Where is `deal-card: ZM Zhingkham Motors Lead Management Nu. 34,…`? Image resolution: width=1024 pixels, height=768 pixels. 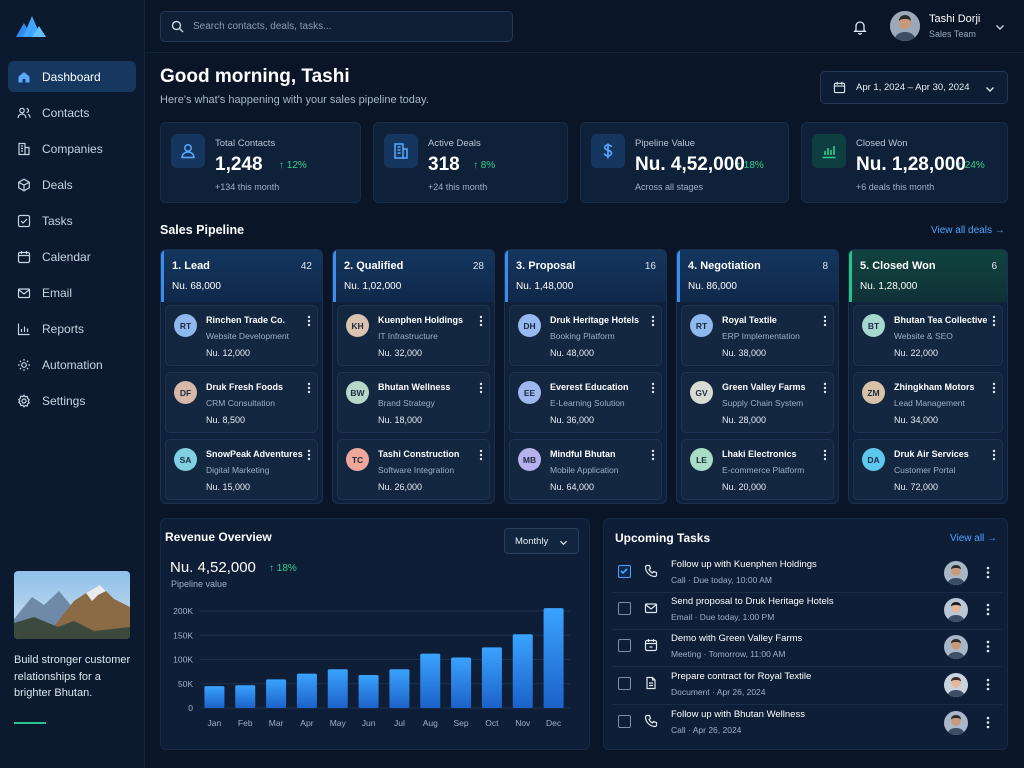
deal-card: ZM Zhingkham Motors Lead Management Nu. 34,… is located at coordinates (928, 402).